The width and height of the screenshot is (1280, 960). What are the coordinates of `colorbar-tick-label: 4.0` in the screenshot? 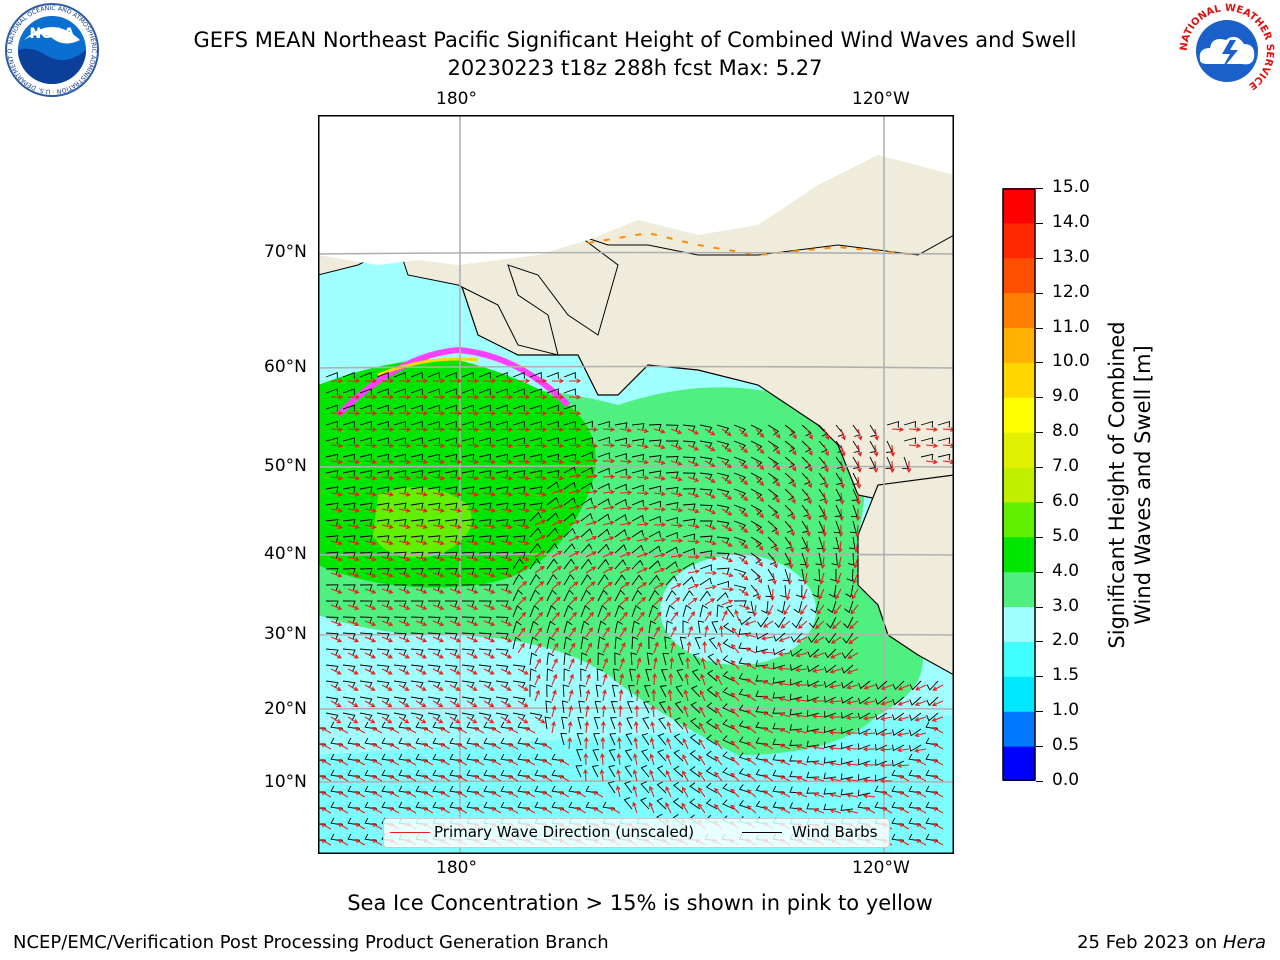 It's located at (1066, 570).